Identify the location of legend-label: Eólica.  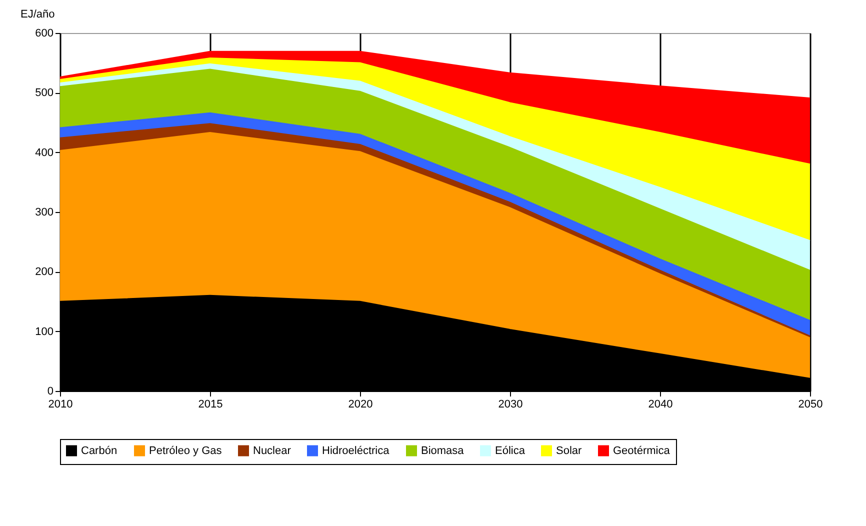
(510, 450).